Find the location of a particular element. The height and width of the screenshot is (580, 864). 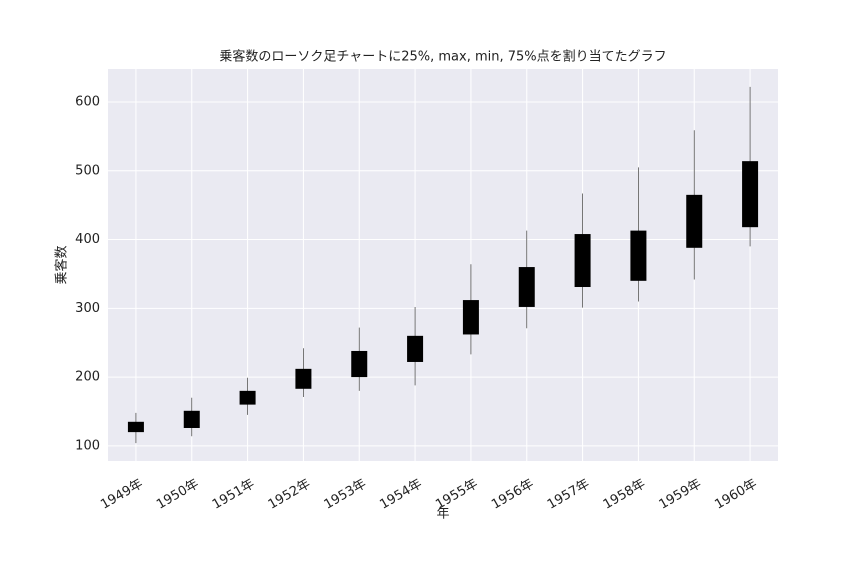

x-tick-label: 1960年 is located at coordinates (735, 495).